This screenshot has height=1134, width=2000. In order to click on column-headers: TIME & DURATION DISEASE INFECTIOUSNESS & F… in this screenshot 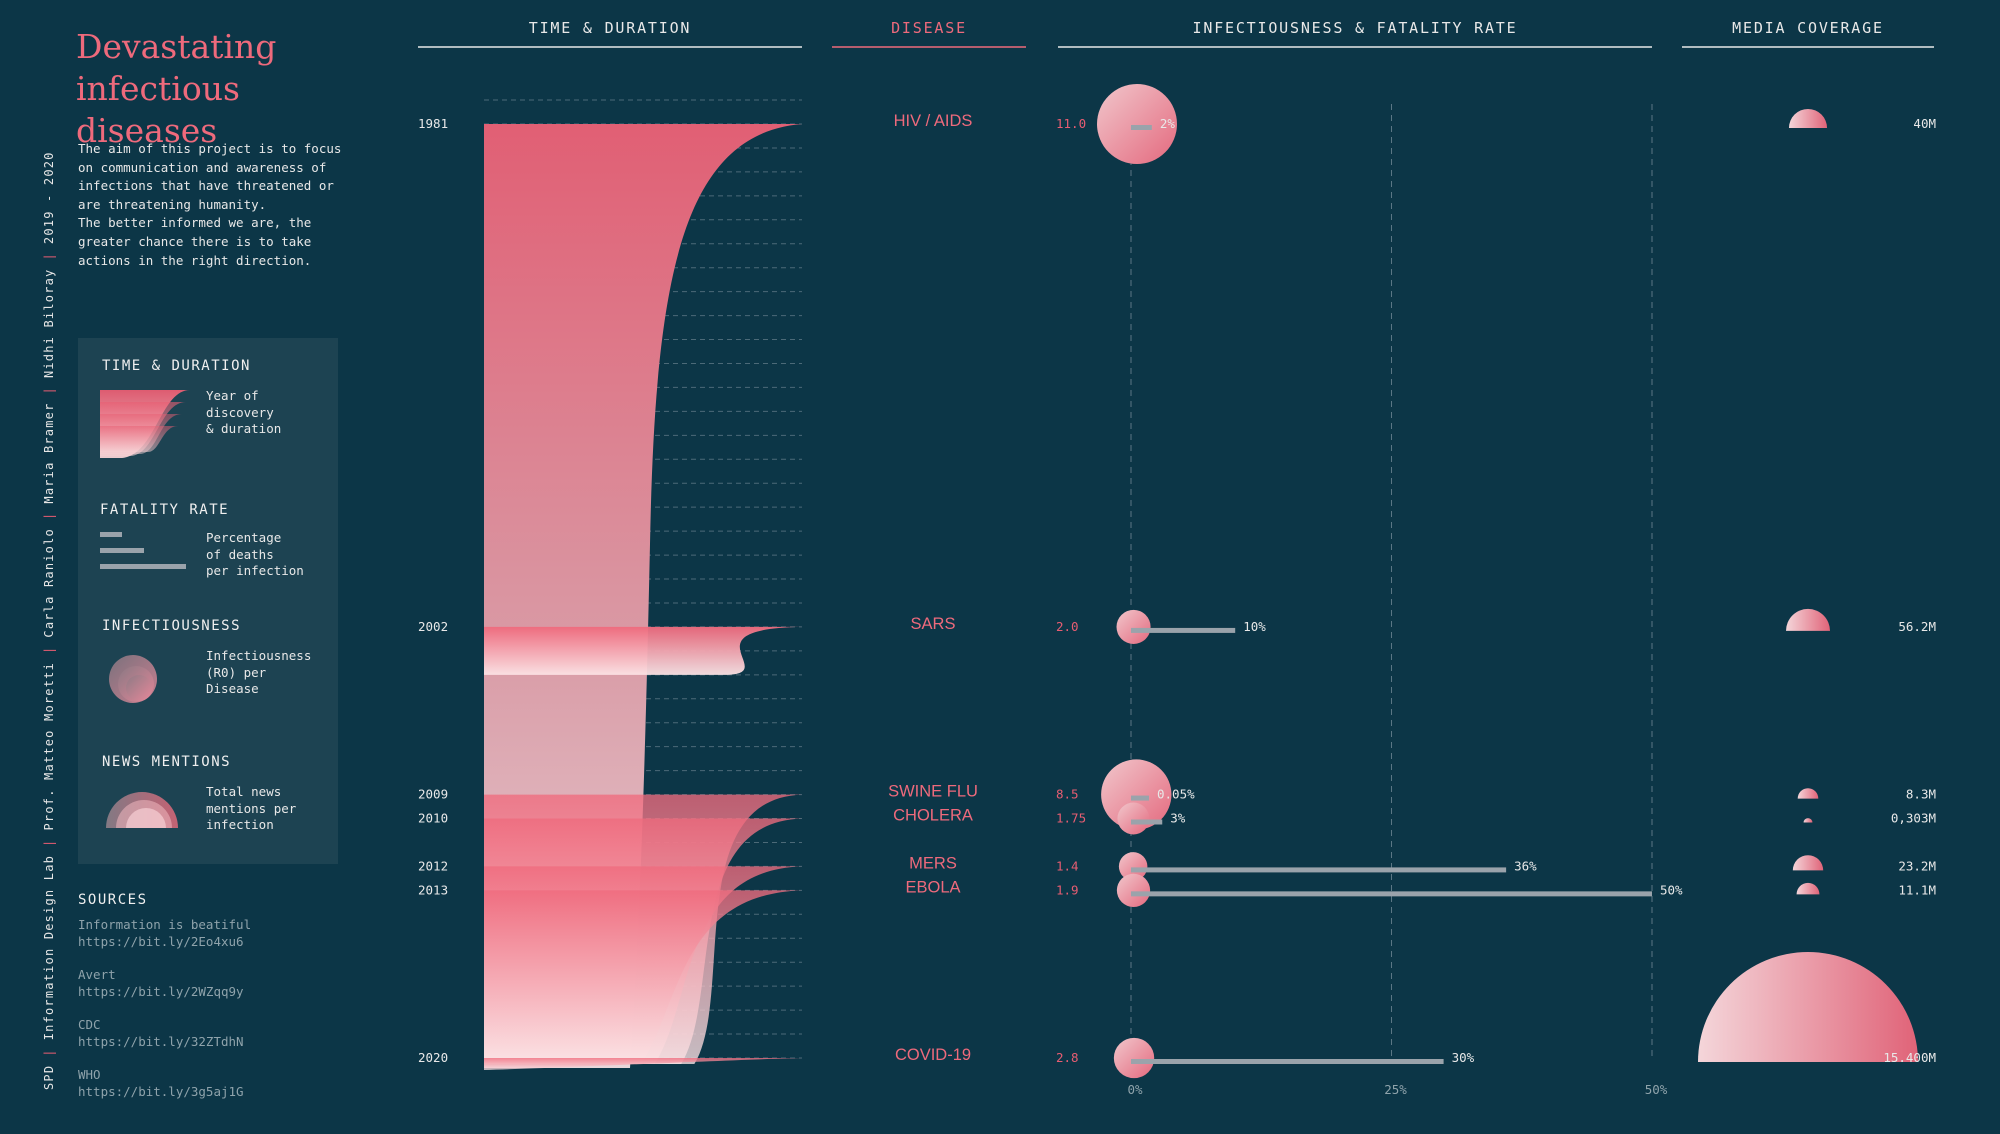, I will do `click(1176, 33)`.